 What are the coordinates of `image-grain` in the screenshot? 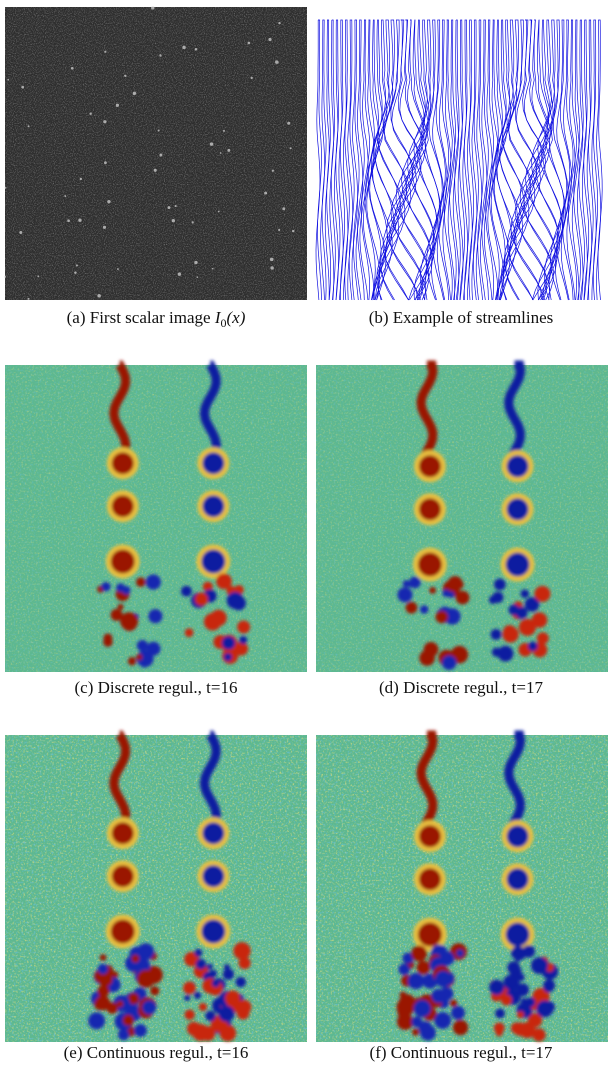 It's located at (156, 153).